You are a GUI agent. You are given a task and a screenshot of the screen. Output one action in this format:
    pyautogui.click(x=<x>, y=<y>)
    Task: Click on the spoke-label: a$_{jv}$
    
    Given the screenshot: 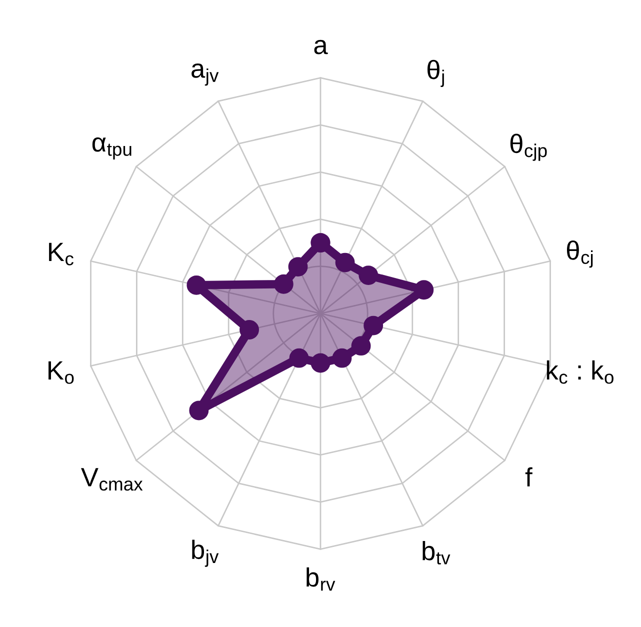 What is the action you would take?
    pyautogui.click(x=205, y=74)
    